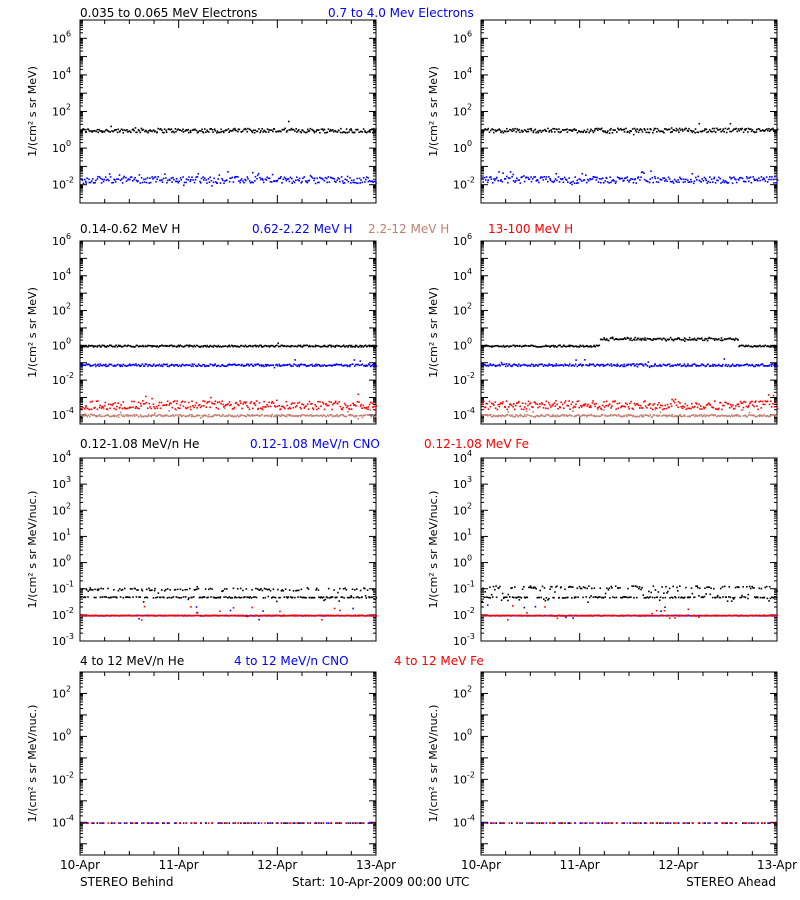 Image resolution: width=800 pixels, height=900 pixels. What do you see at coordinates (168, 13) in the screenshot?
I see `row-label: 0.035 to 0.065 MeV Electrons` at bounding box center [168, 13].